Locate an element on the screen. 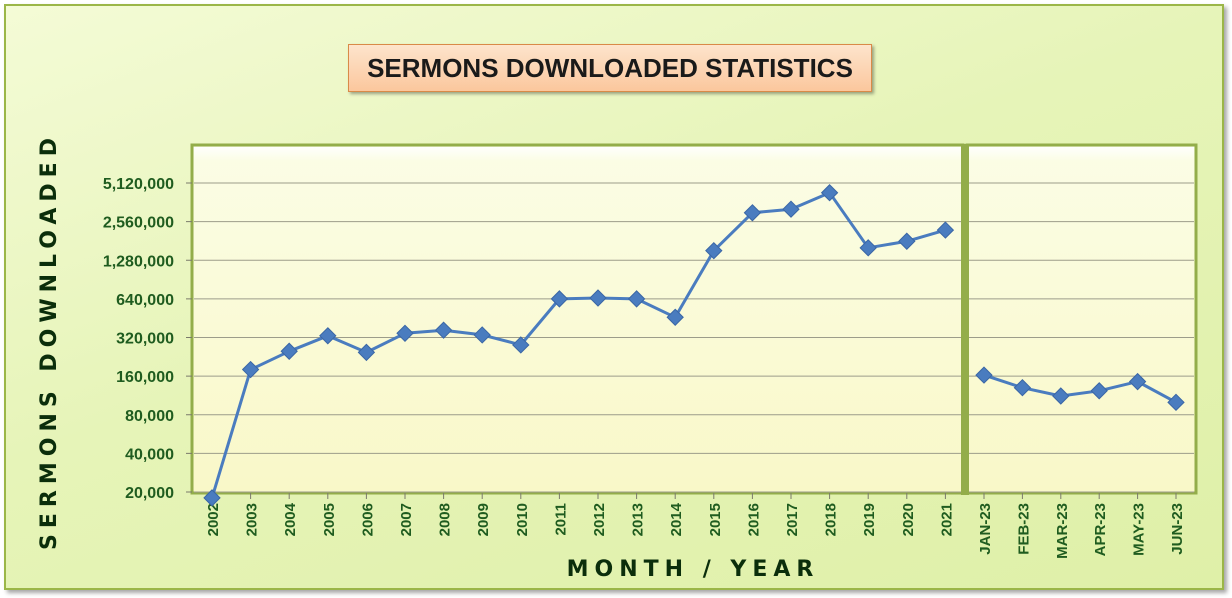 Image resolution: width=1232 pixels, height=598 pixels. x-tick-label: JAN-23 is located at coordinates (985, 529).